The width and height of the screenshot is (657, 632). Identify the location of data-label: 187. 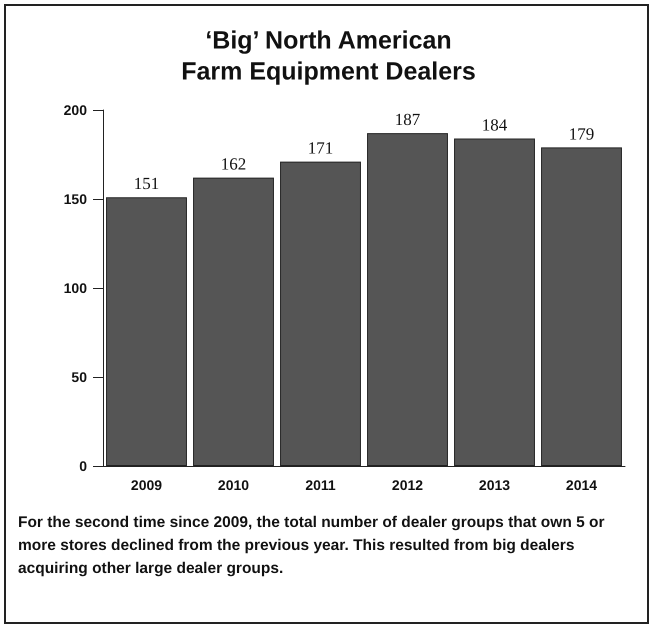
(407, 120).